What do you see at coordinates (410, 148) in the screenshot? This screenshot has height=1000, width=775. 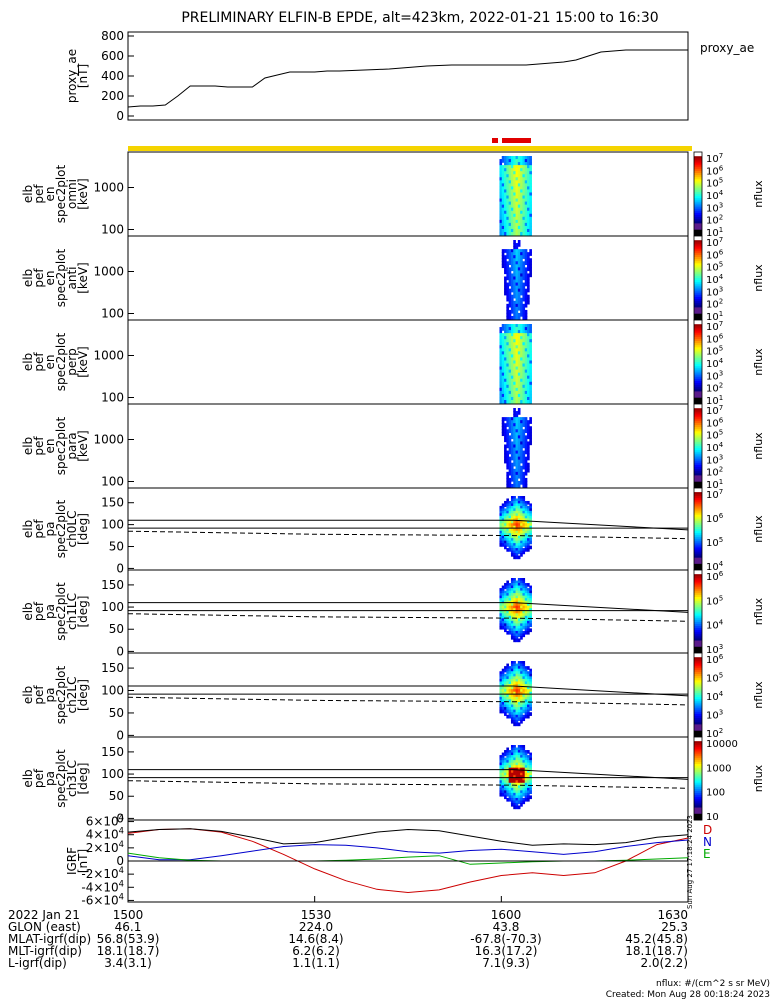 I see `science-zone-bar` at bounding box center [410, 148].